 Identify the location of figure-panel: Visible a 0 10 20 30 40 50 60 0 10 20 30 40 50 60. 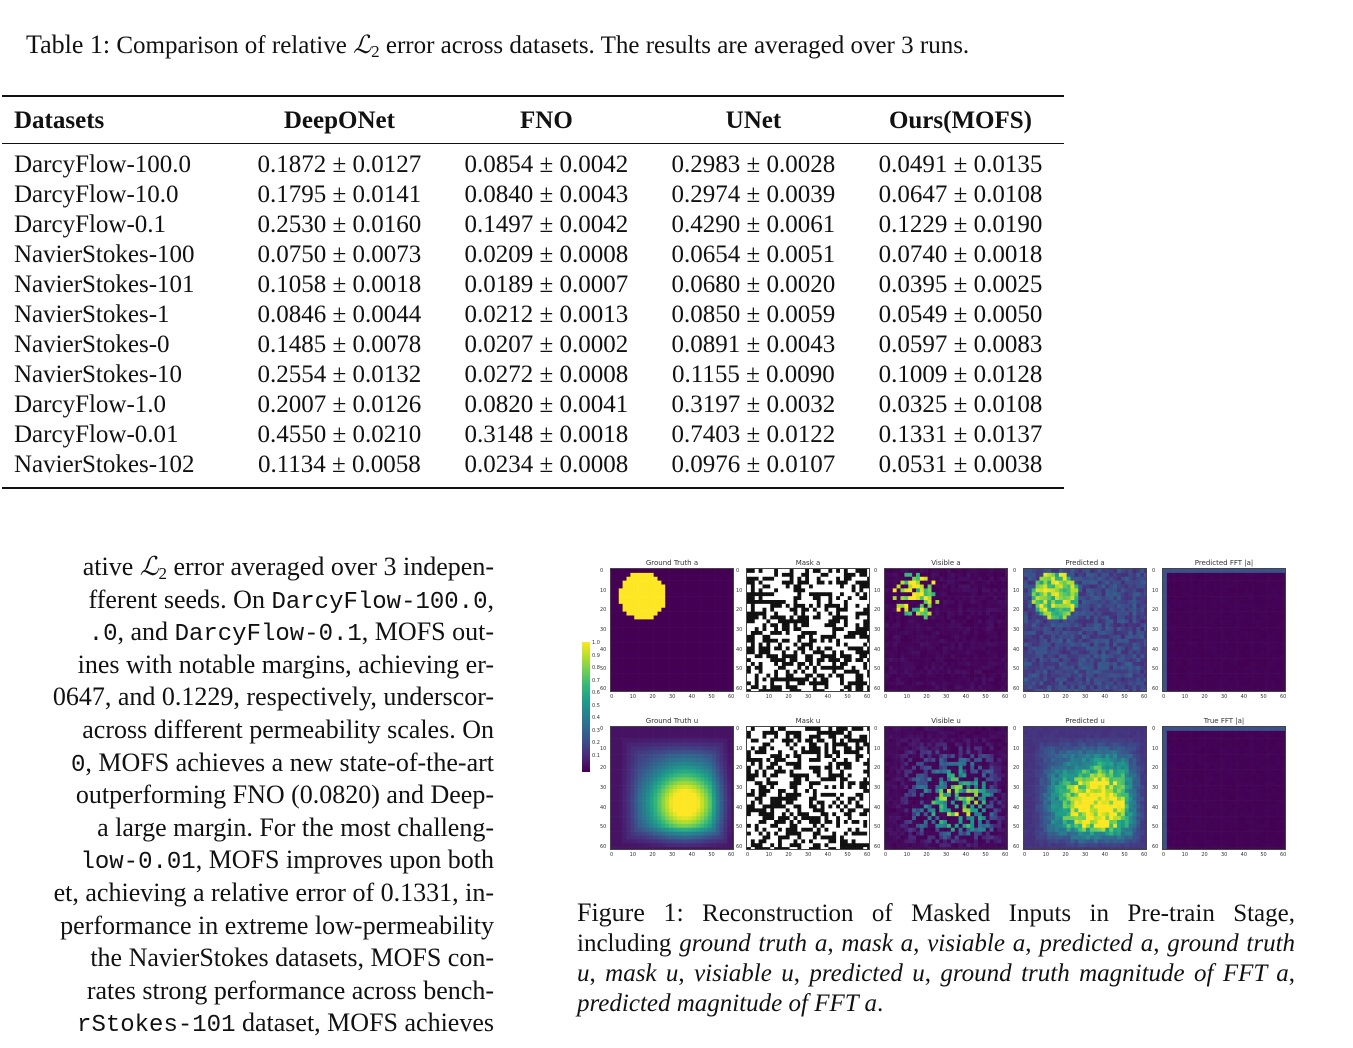
(941, 632).